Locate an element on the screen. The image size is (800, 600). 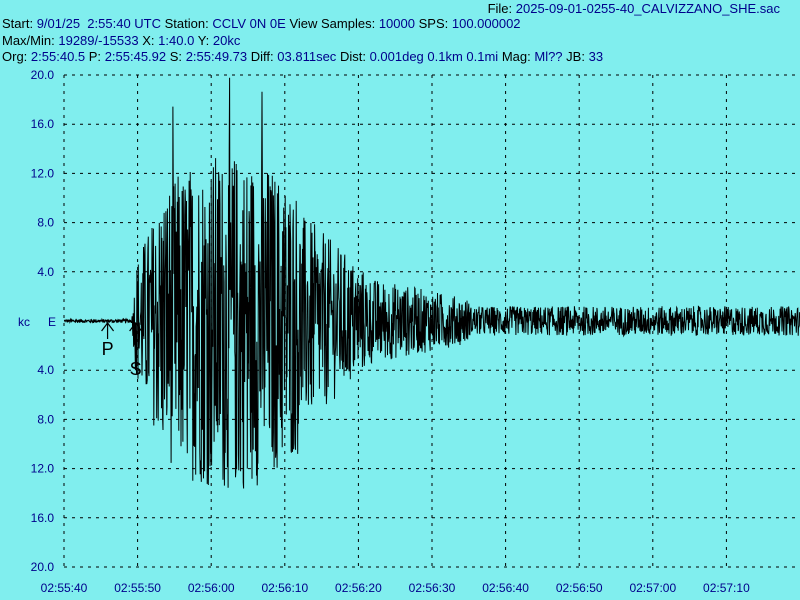
diff-label: Diff: is located at coordinates (262, 56).